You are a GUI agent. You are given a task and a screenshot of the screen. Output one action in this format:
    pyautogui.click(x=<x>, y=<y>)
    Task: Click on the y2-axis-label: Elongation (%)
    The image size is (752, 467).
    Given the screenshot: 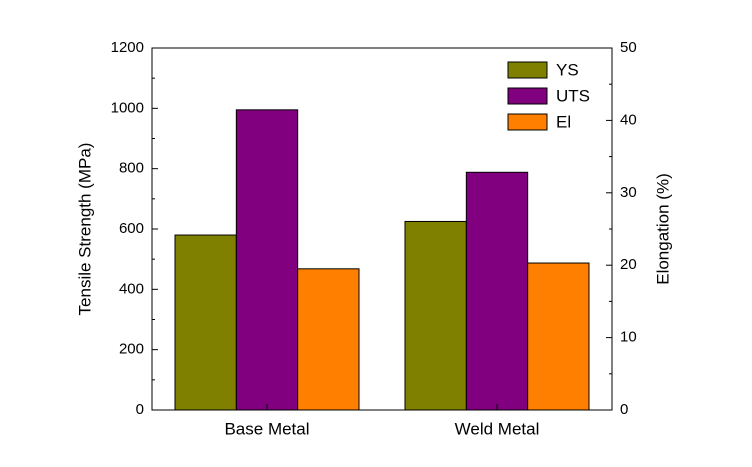 What is the action you would take?
    pyautogui.click(x=662, y=229)
    